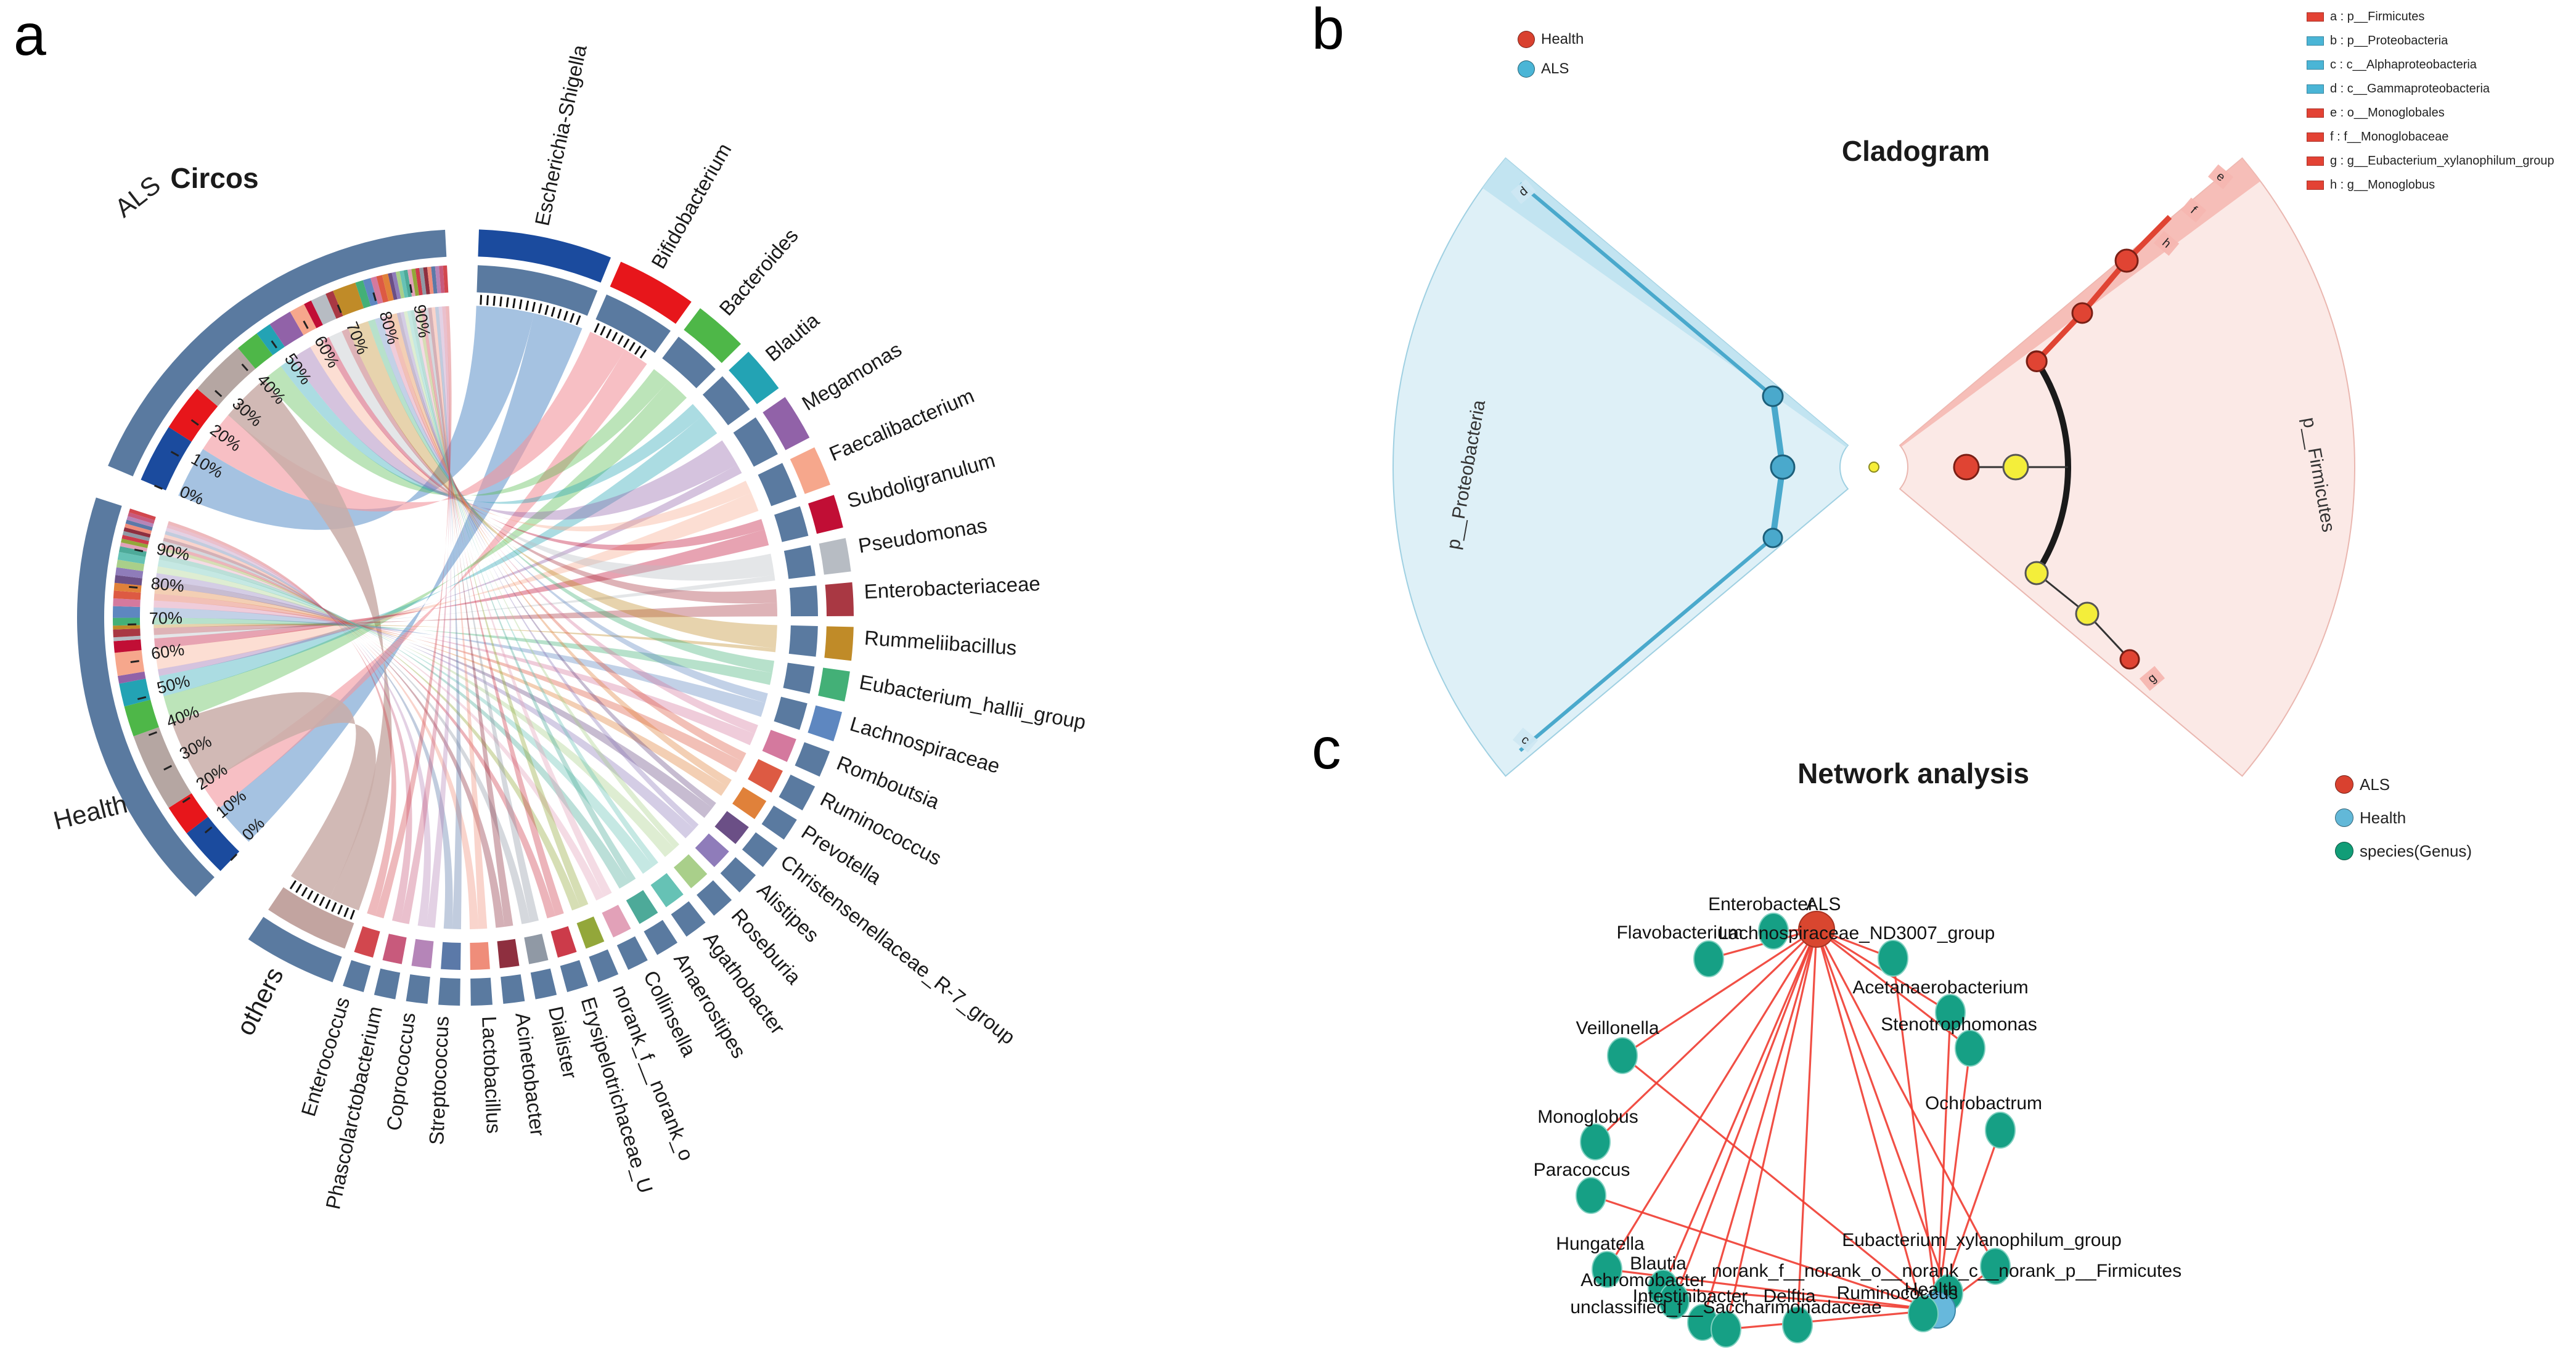 This screenshot has width=2576, height=1352. What do you see at coordinates (491, 1075) in the screenshot?
I see `circos-genus-label: Lactobacillus` at bounding box center [491, 1075].